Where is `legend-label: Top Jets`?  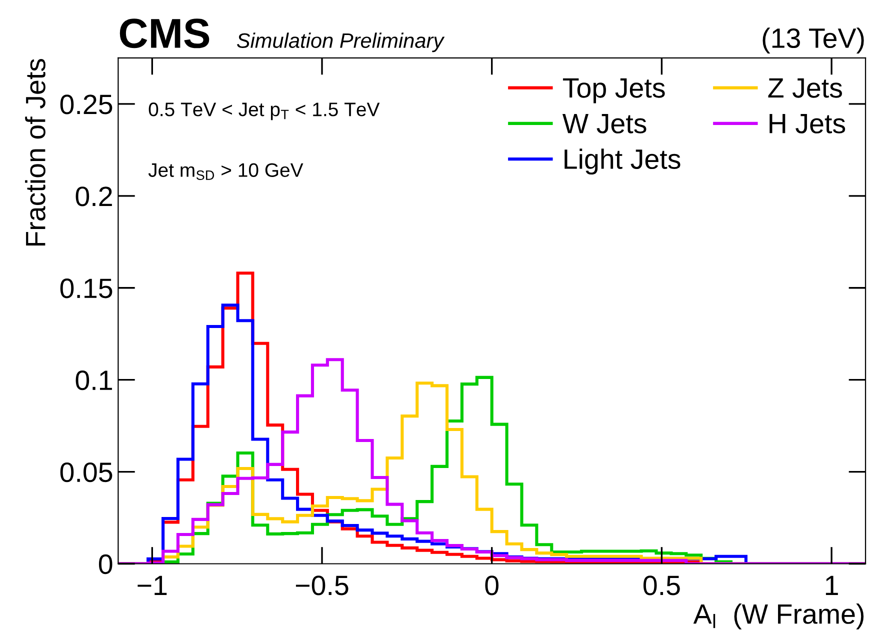 legend-label: Top Jets is located at coordinates (613, 91).